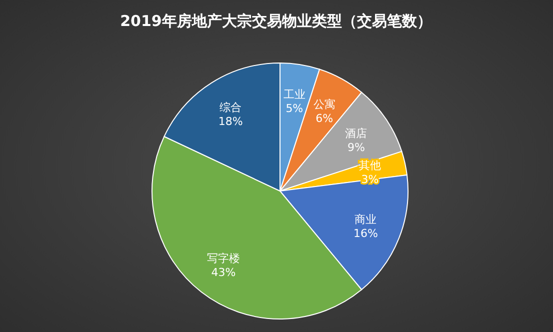  What do you see at coordinates (370, 179) in the screenshot?
I see `data-label: 3%` at bounding box center [370, 179].